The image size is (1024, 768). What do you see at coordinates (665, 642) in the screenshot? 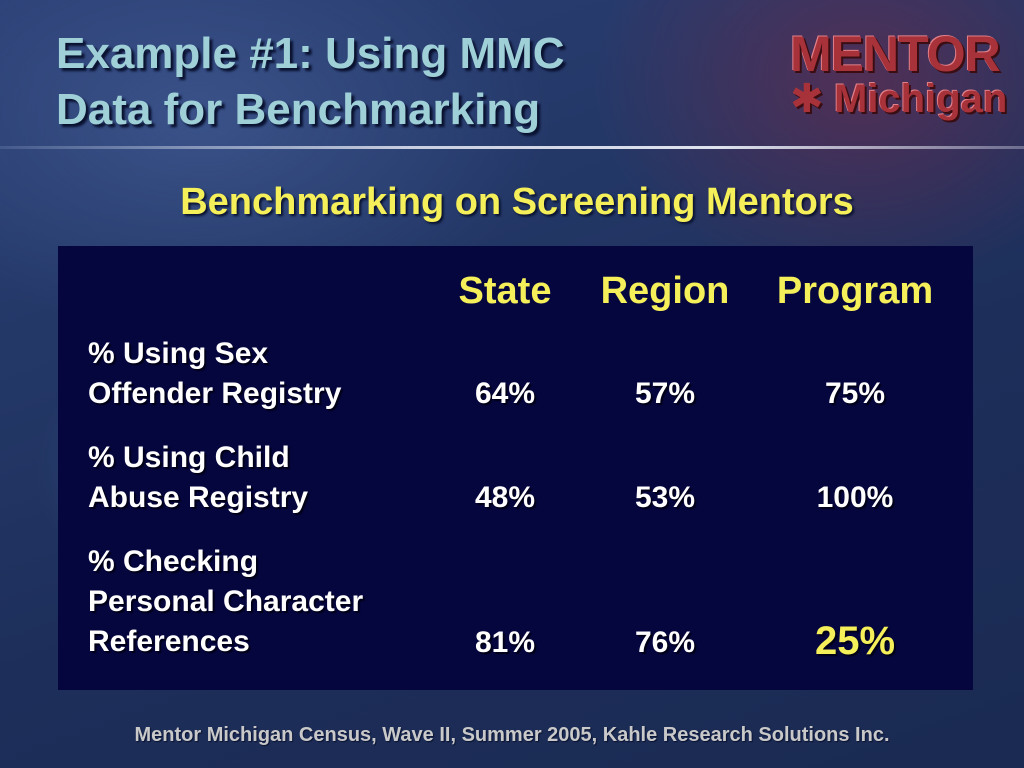
I see `table-cell: 76%` at bounding box center [665, 642].